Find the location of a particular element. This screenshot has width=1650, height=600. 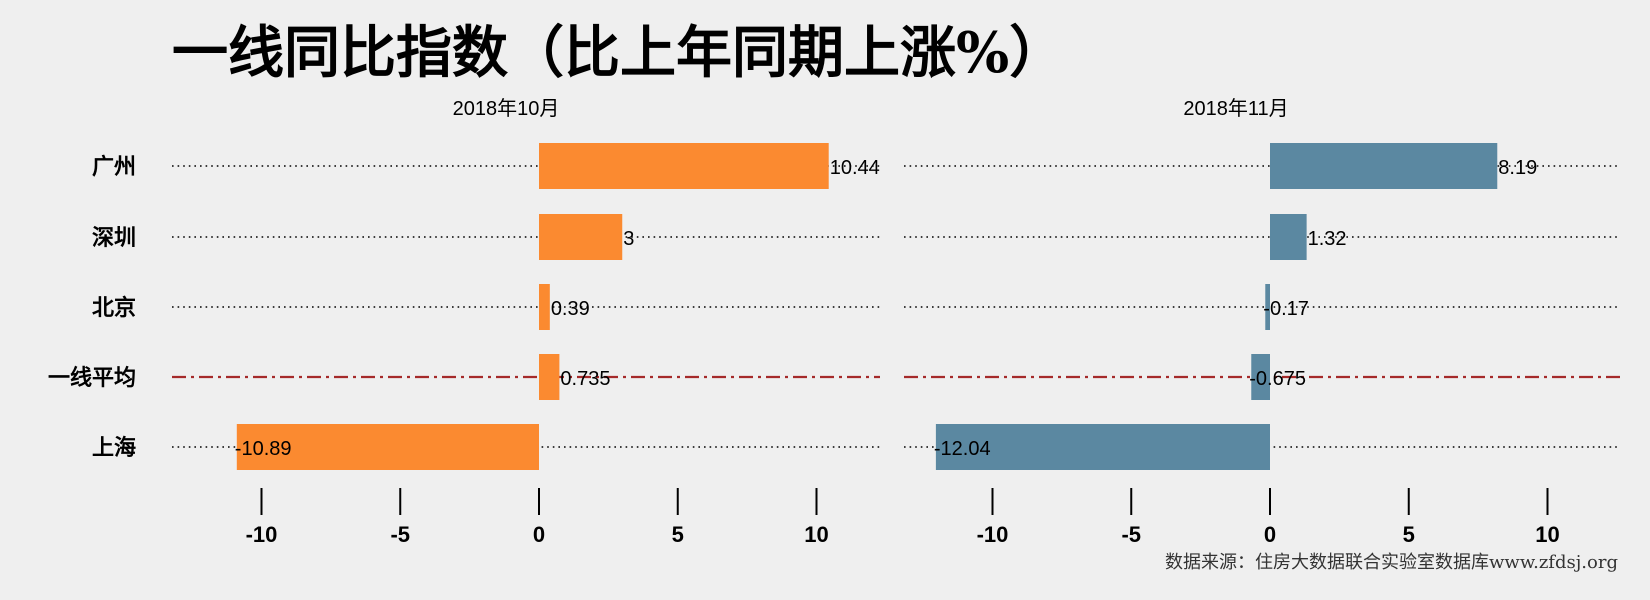

data-source-note: 数据来源：住房大数据联合实验室数据库www.zfdsj.org is located at coordinates (1391, 562).